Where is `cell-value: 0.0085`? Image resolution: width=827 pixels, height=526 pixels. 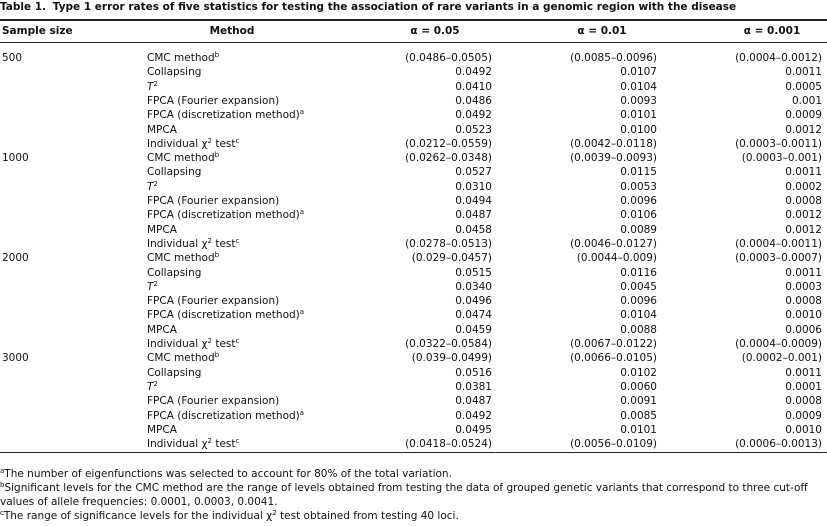 cell-value: 0.0085 is located at coordinates (638, 415).